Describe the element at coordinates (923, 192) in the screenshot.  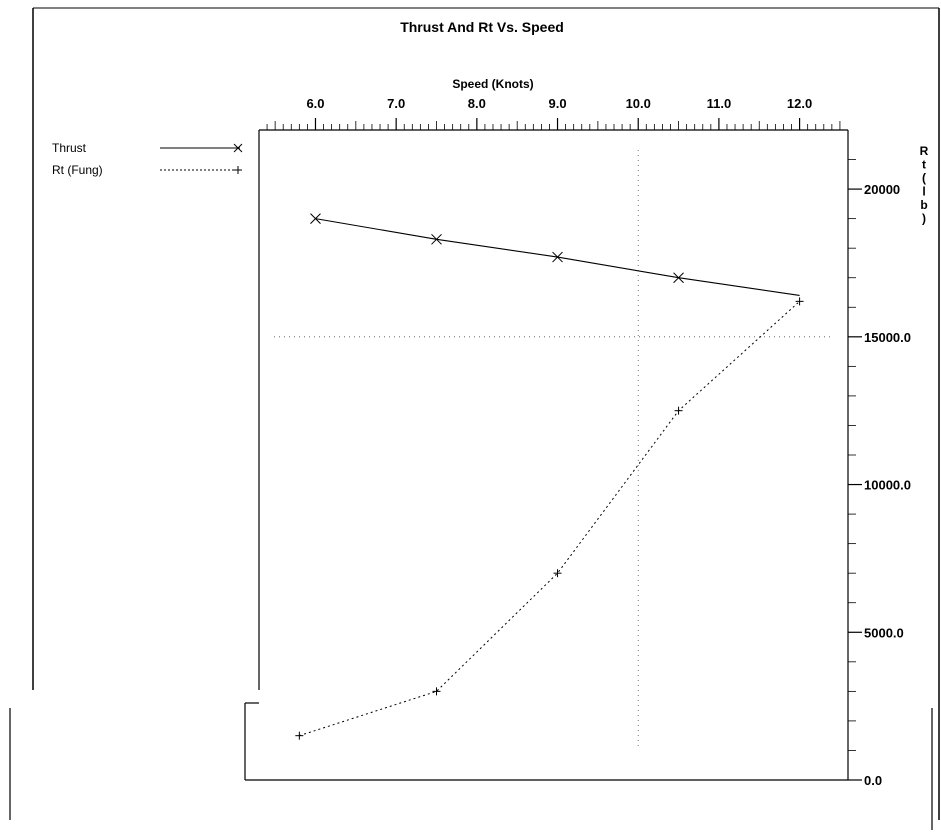
I see `y-axis-title-char: l` at that location.